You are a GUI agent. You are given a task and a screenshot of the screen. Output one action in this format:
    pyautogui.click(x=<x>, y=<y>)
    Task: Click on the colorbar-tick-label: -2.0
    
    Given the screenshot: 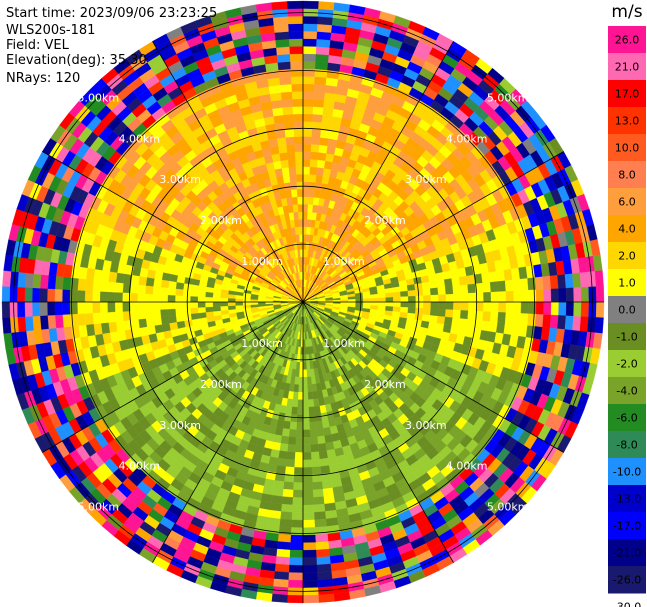 What is the action you would take?
    pyautogui.click(x=626, y=364)
    